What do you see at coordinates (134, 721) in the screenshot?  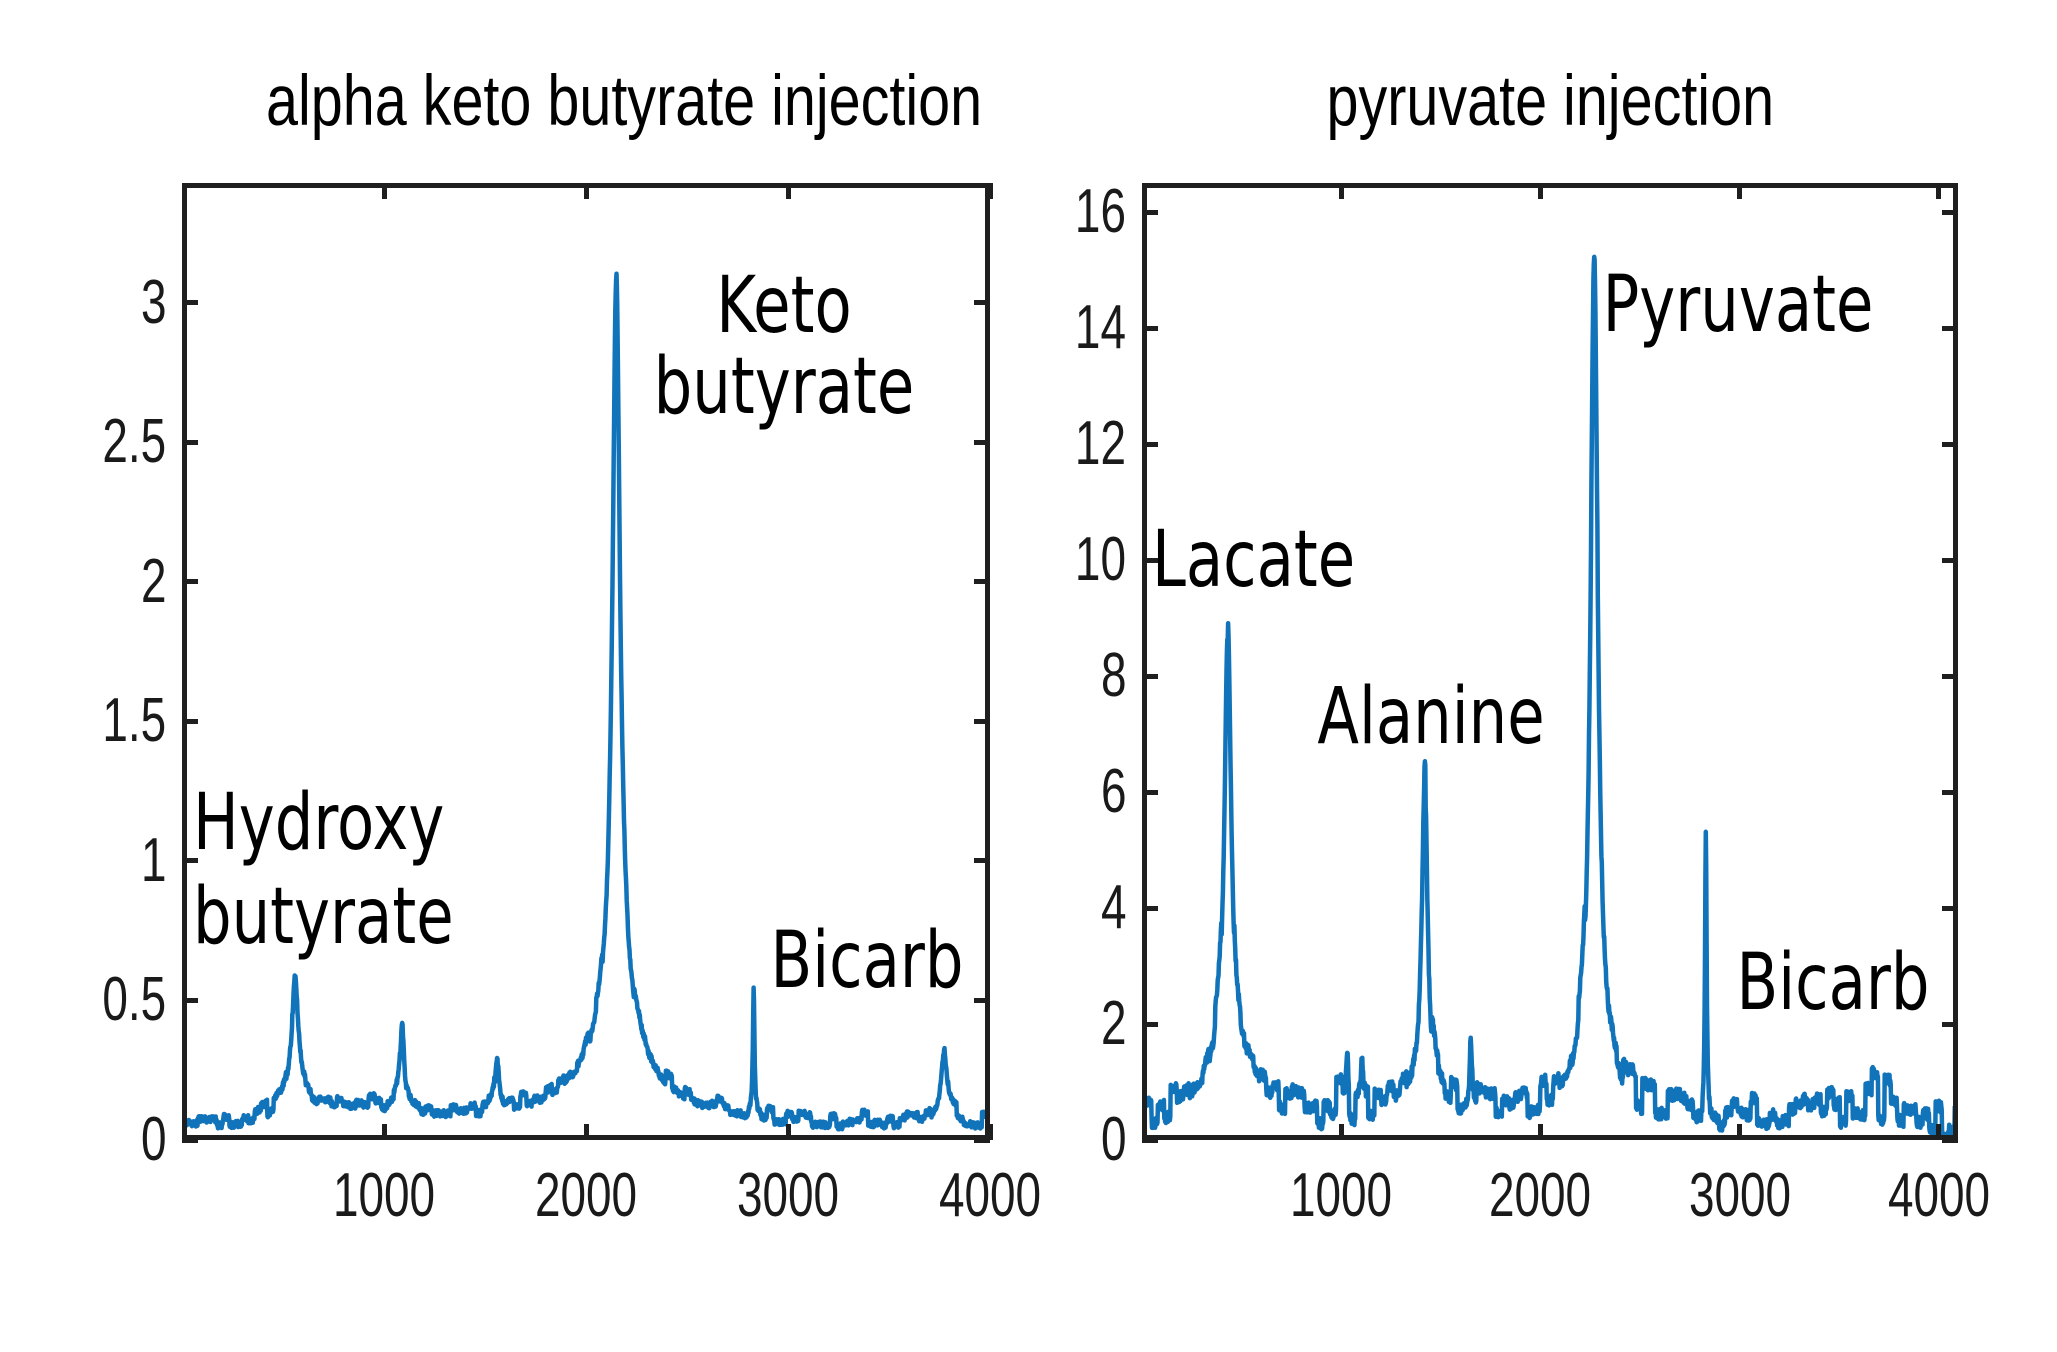 I see `y-tick-label-text: 1.5` at bounding box center [134, 721].